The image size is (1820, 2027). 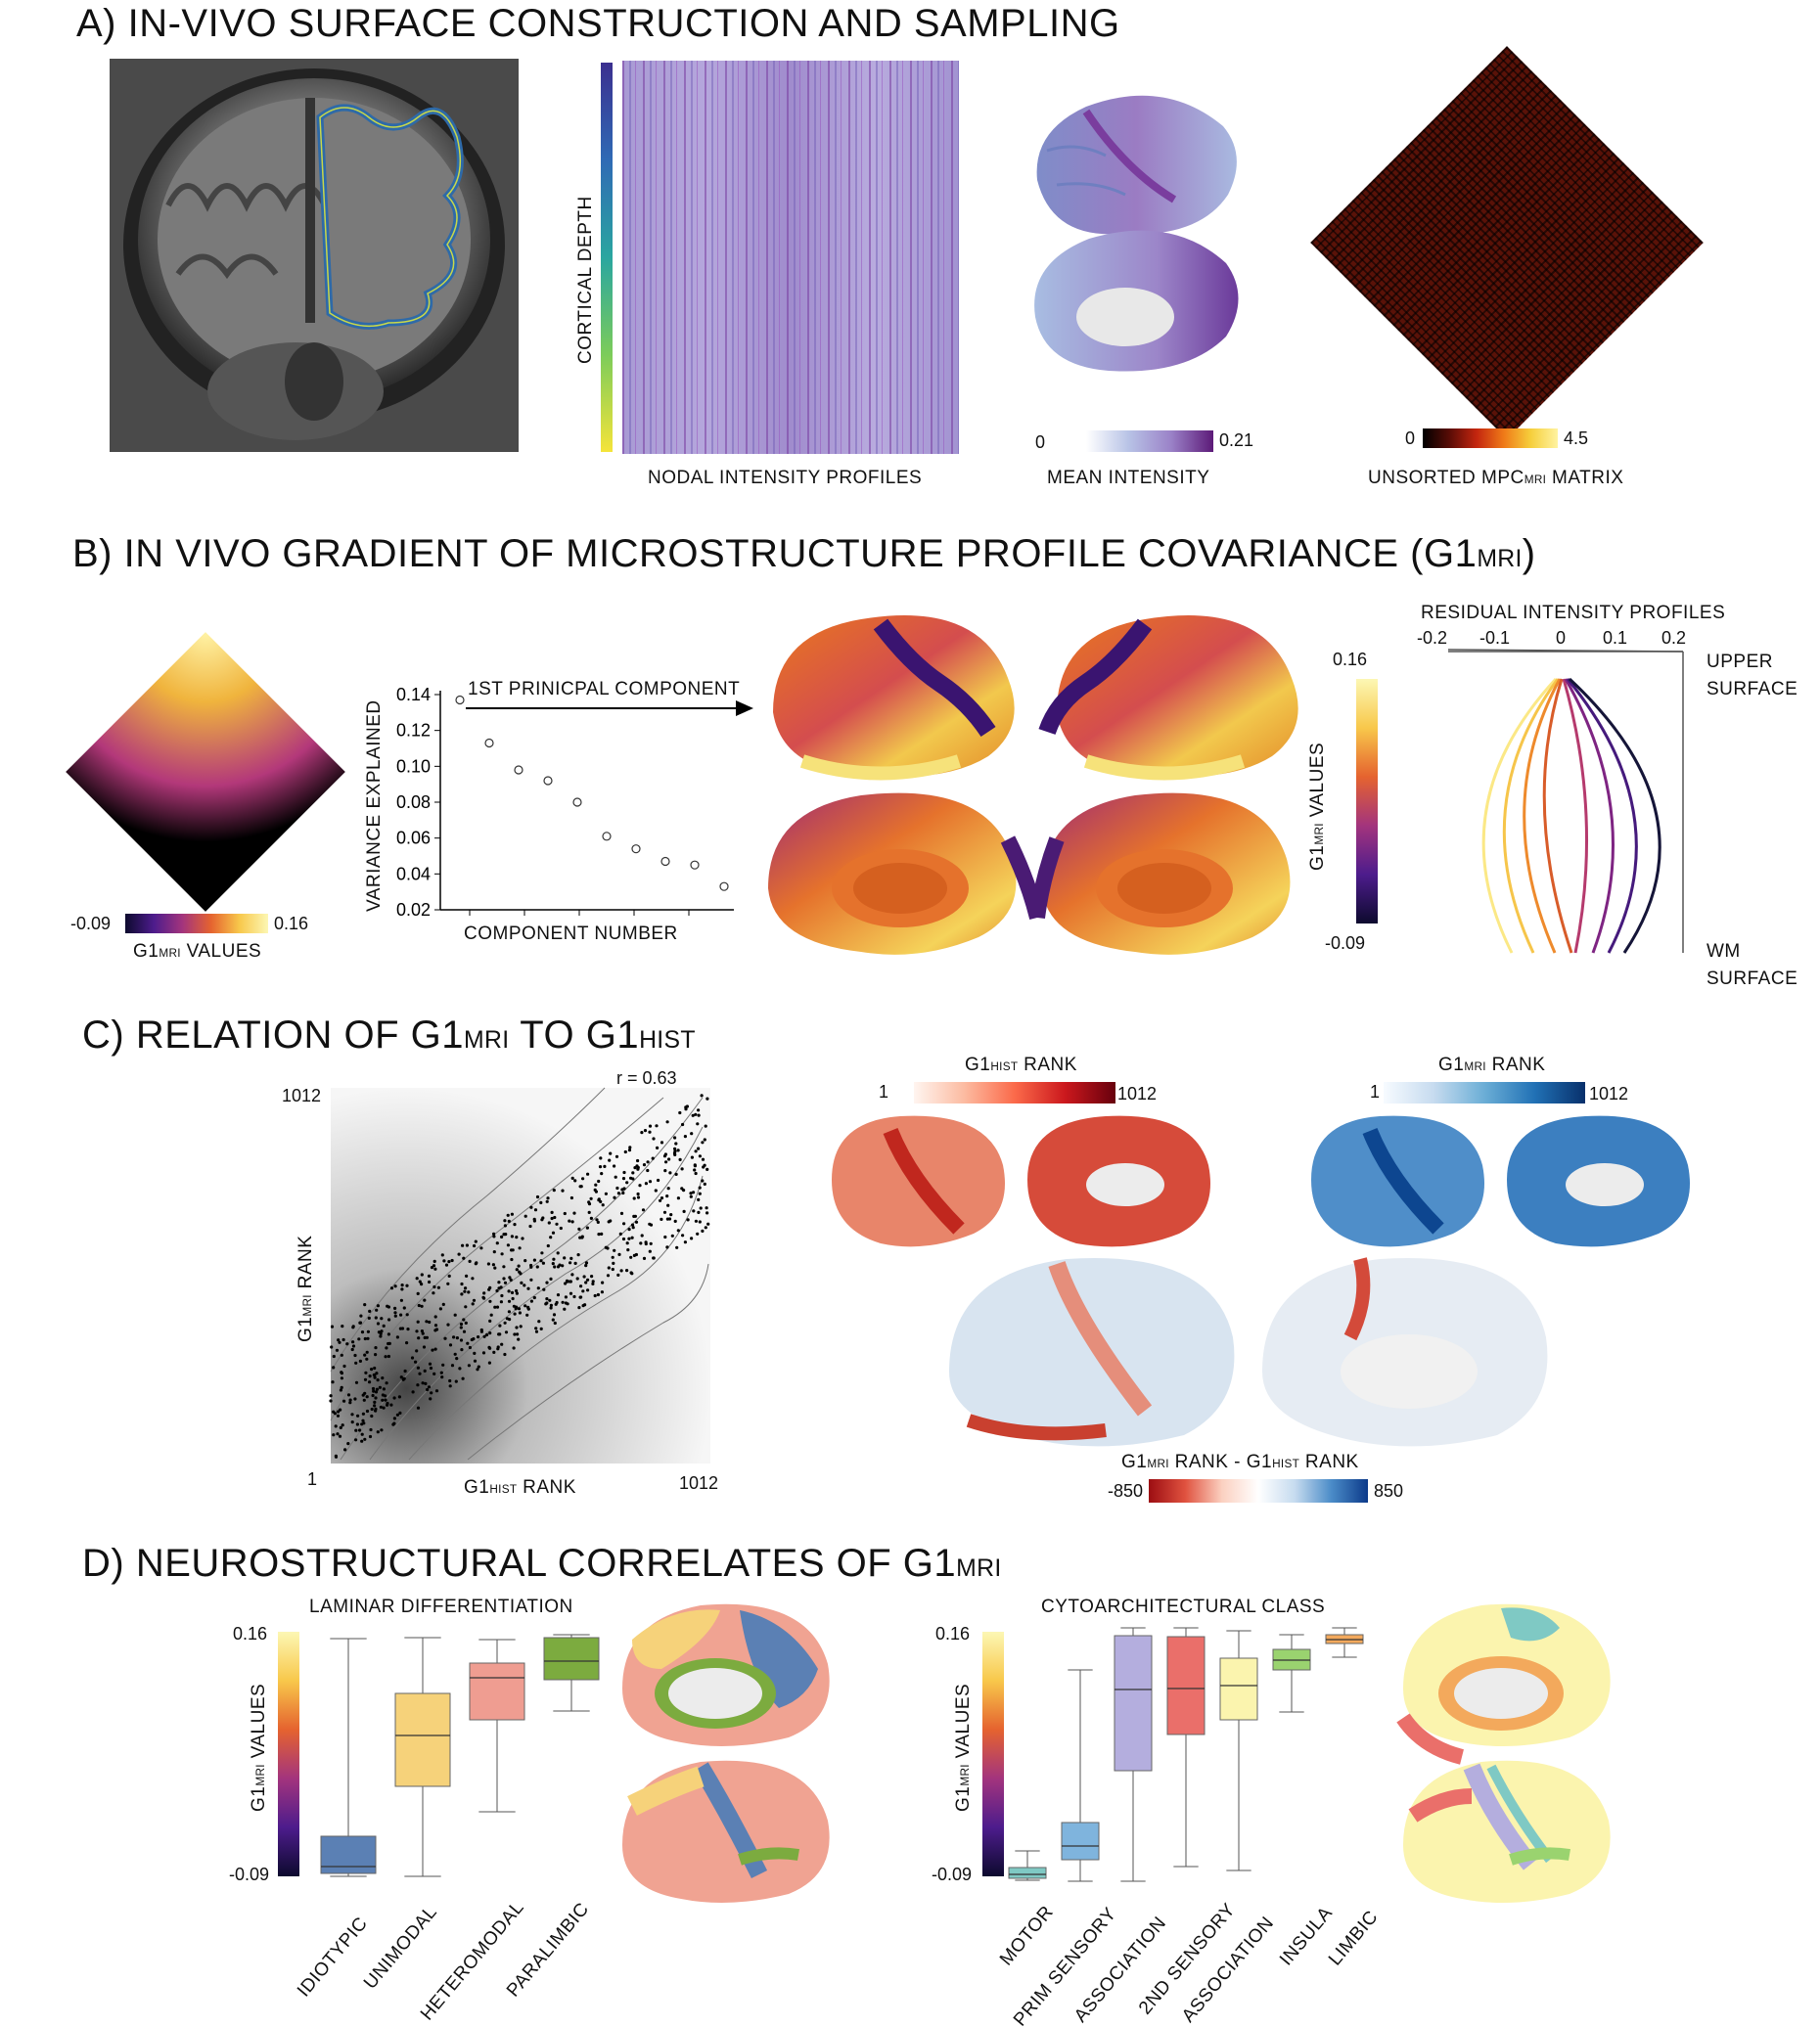 What do you see at coordinates (1033, 785) in the screenshot?
I see `g1-mri-brain-surfaces` at bounding box center [1033, 785].